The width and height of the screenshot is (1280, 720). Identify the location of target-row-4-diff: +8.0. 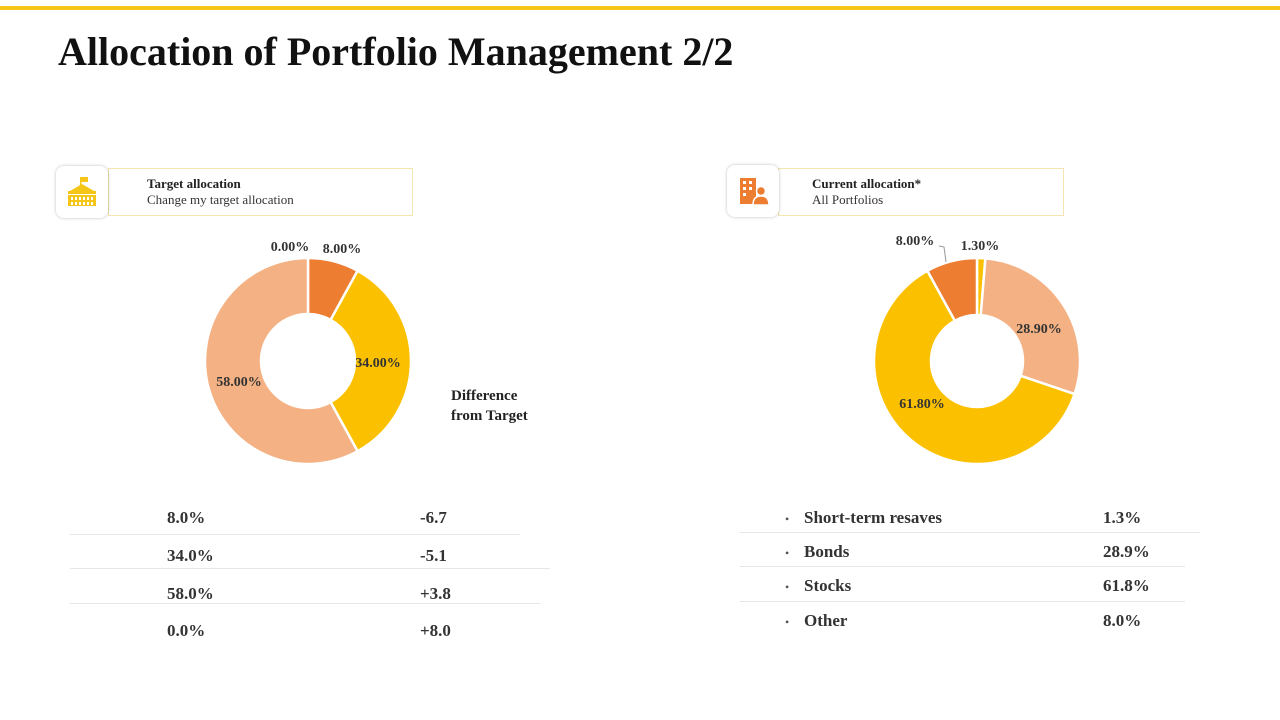
(435, 630).